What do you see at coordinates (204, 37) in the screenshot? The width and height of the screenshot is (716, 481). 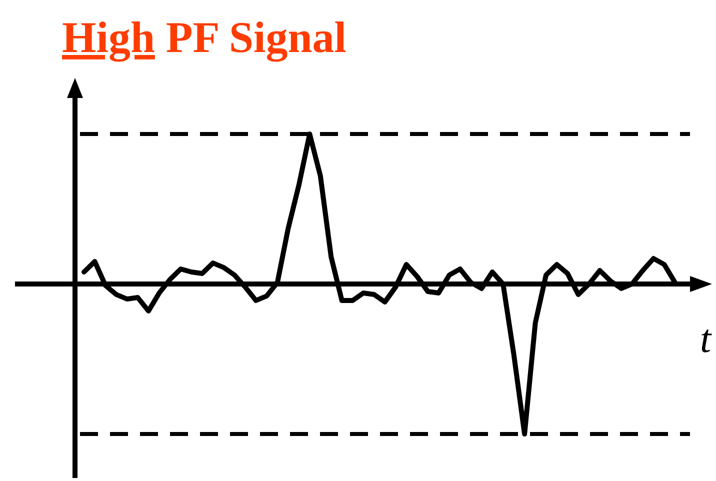 I see `chart-title: High PF Signal` at bounding box center [204, 37].